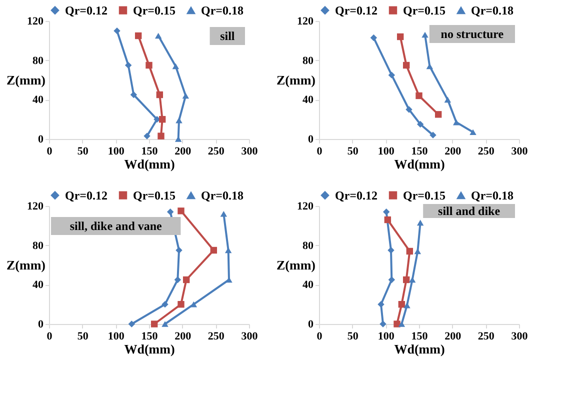  What do you see at coordinates (472, 34) in the screenshot?
I see `annotation: no structure` at bounding box center [472, 34].